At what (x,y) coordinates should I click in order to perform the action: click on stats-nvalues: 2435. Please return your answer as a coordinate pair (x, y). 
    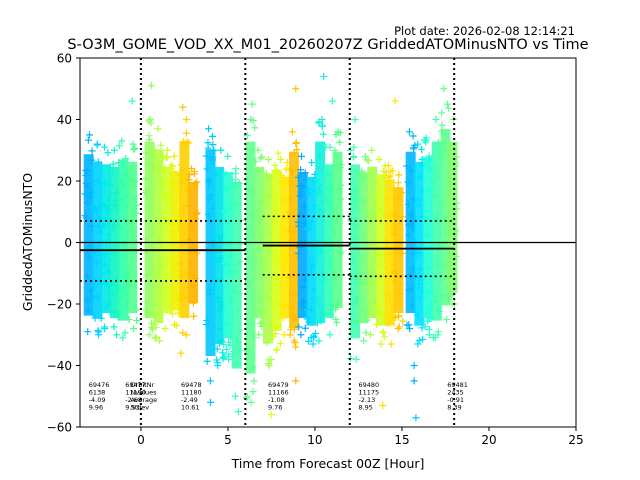
    Looking at the image, I should click on (455, 393).